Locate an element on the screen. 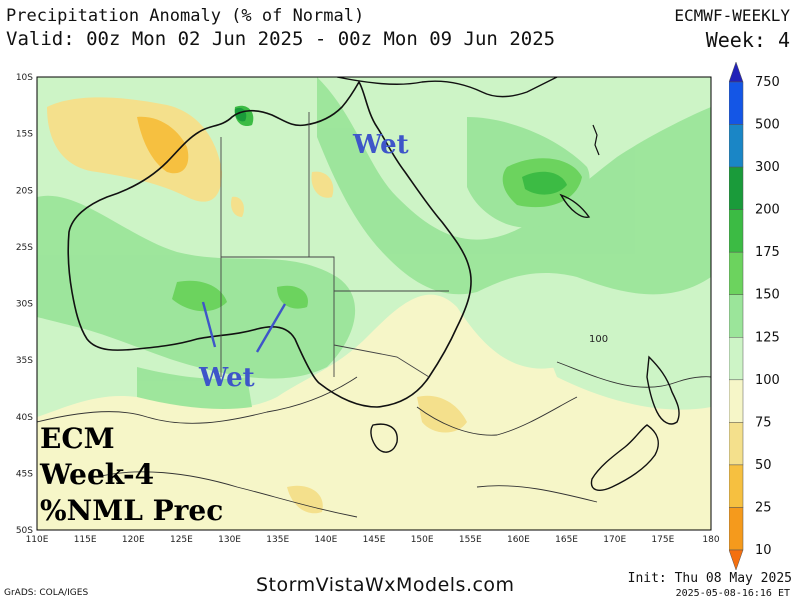  overlay-line-2: Week-4 is located at coordinates (97, 474).